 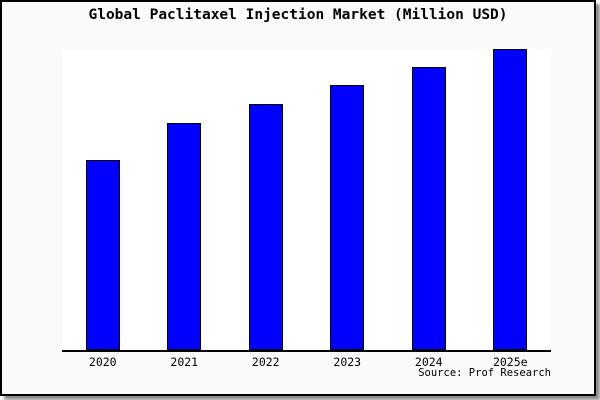 What do you see at coordinates (510, 199) in the screenshot?
I see `bar-2025e` at bounding box center [510, 199].